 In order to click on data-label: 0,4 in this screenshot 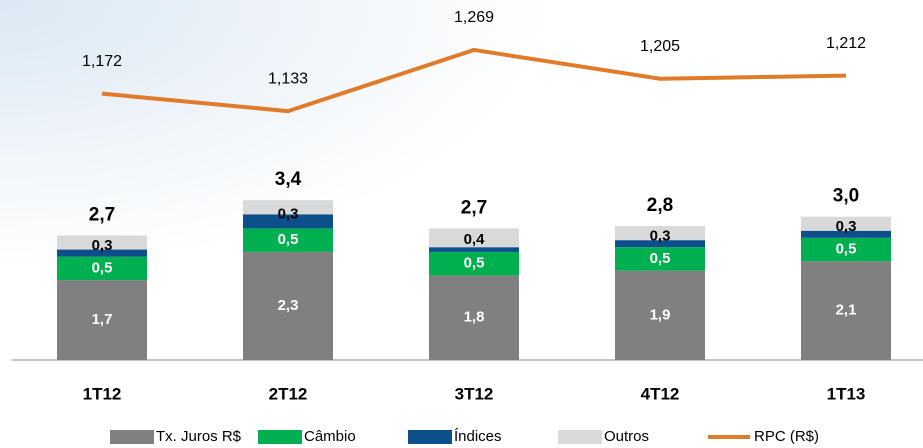, I will do `click(475, 239)`.